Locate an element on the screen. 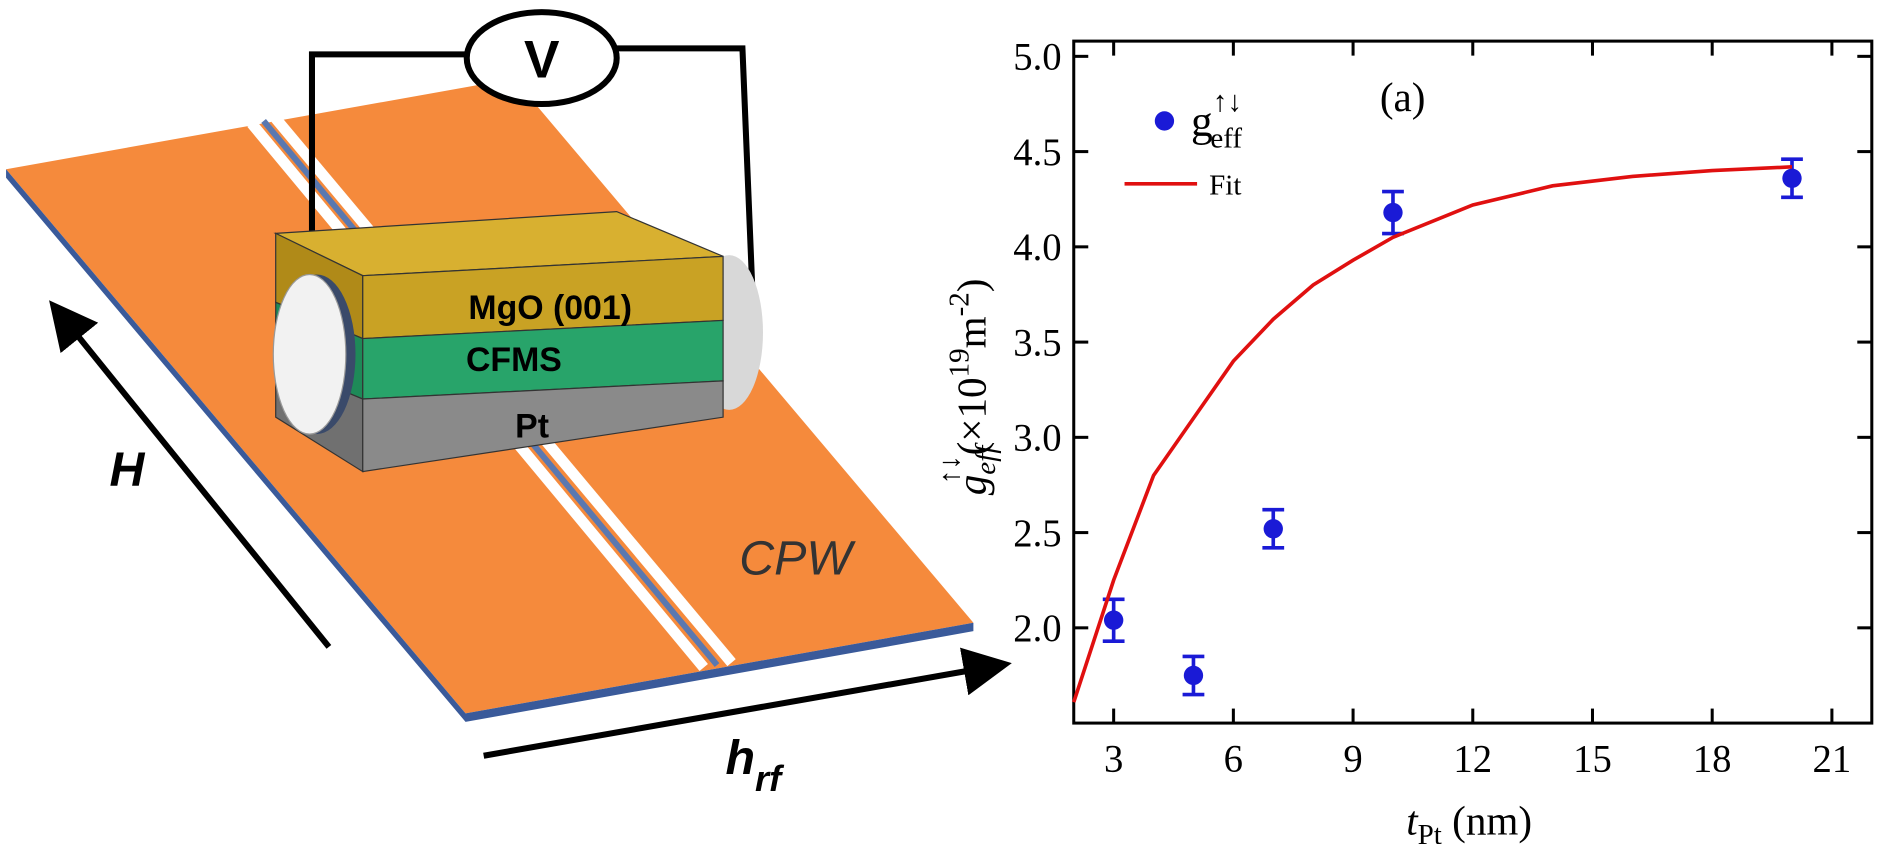 This screenshot has height=844, width=1896. y-label-sub: eff is located at coordinates (986, 458).